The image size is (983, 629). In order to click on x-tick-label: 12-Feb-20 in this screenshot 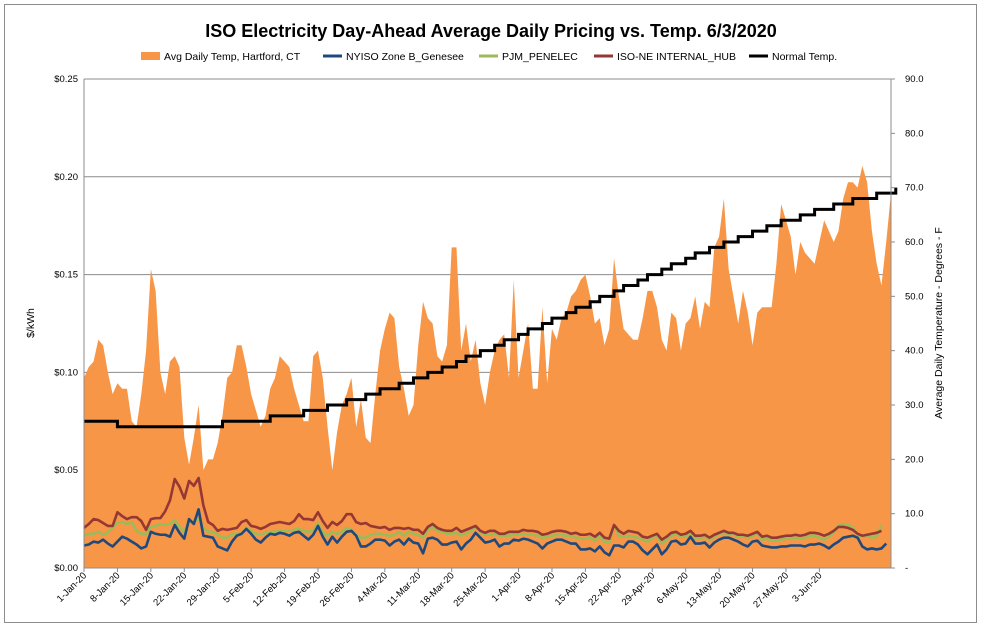, I will do `click(270, 589)`.